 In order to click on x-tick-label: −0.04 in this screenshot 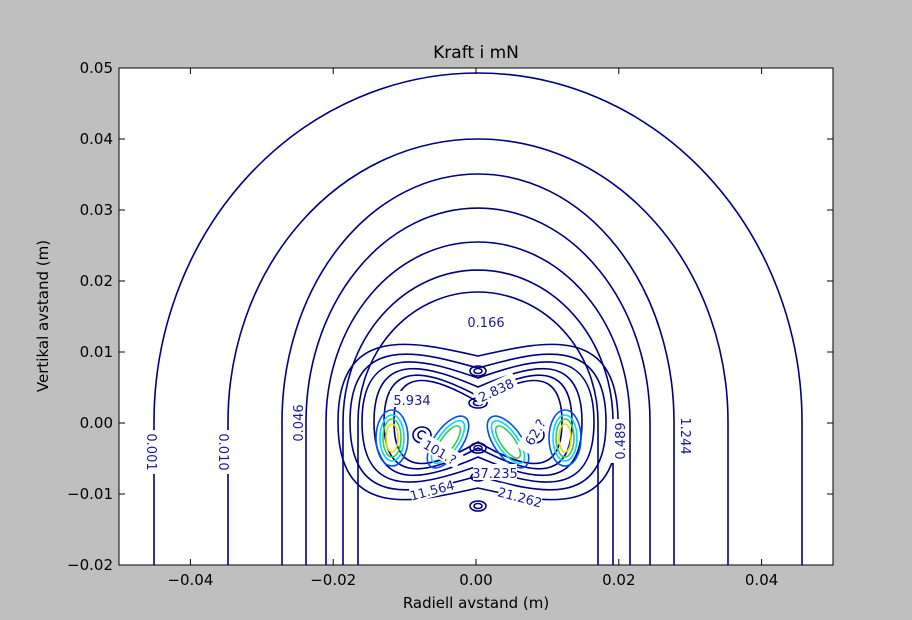, I will do `click(190, 580)`.